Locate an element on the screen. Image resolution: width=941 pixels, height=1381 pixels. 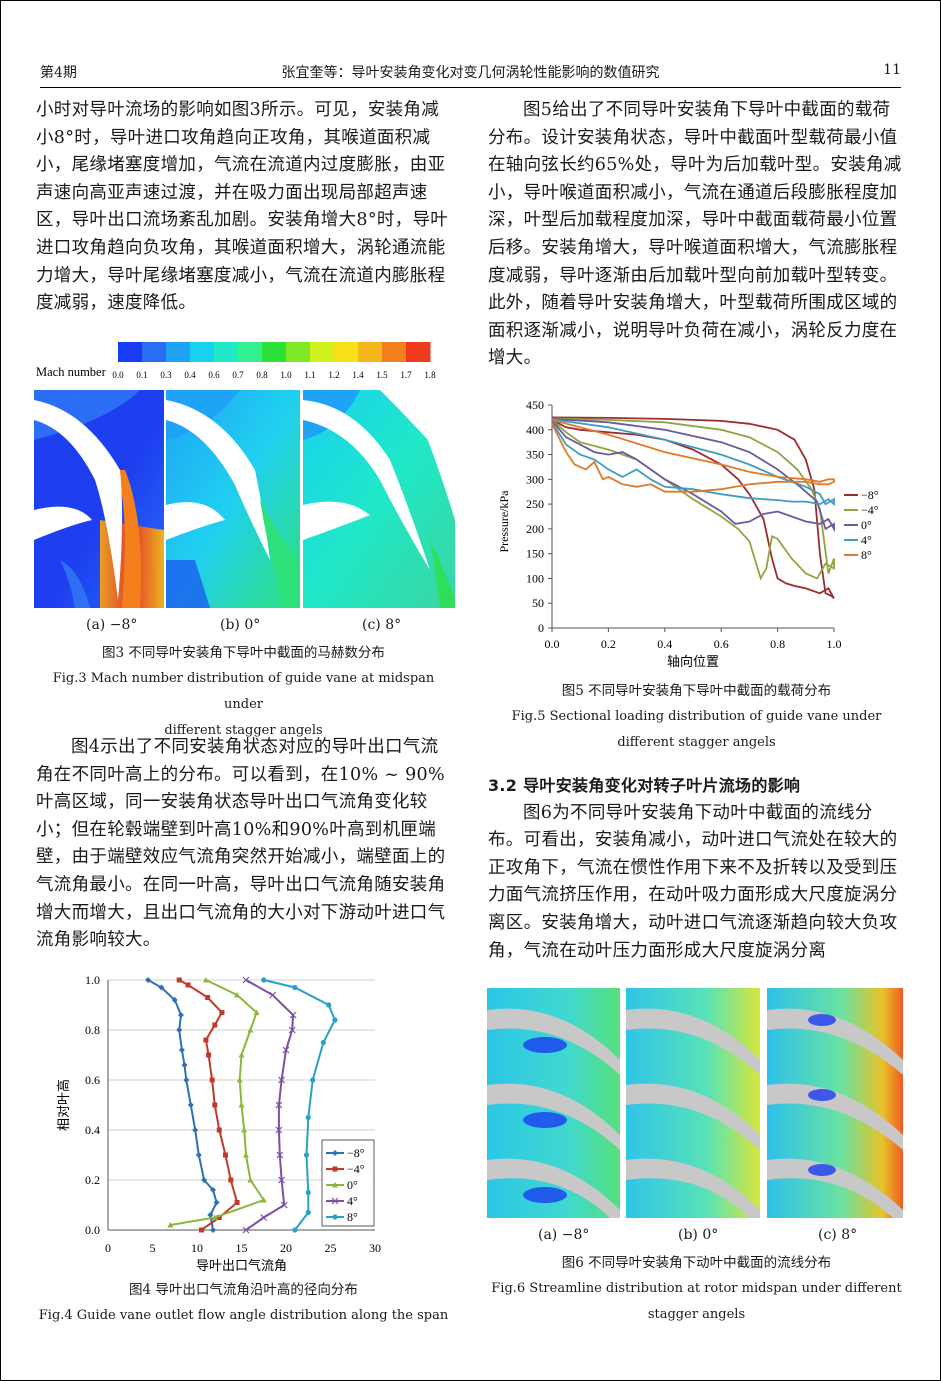
x-tick-label: 0.0 is located at coordinates (552, 644).